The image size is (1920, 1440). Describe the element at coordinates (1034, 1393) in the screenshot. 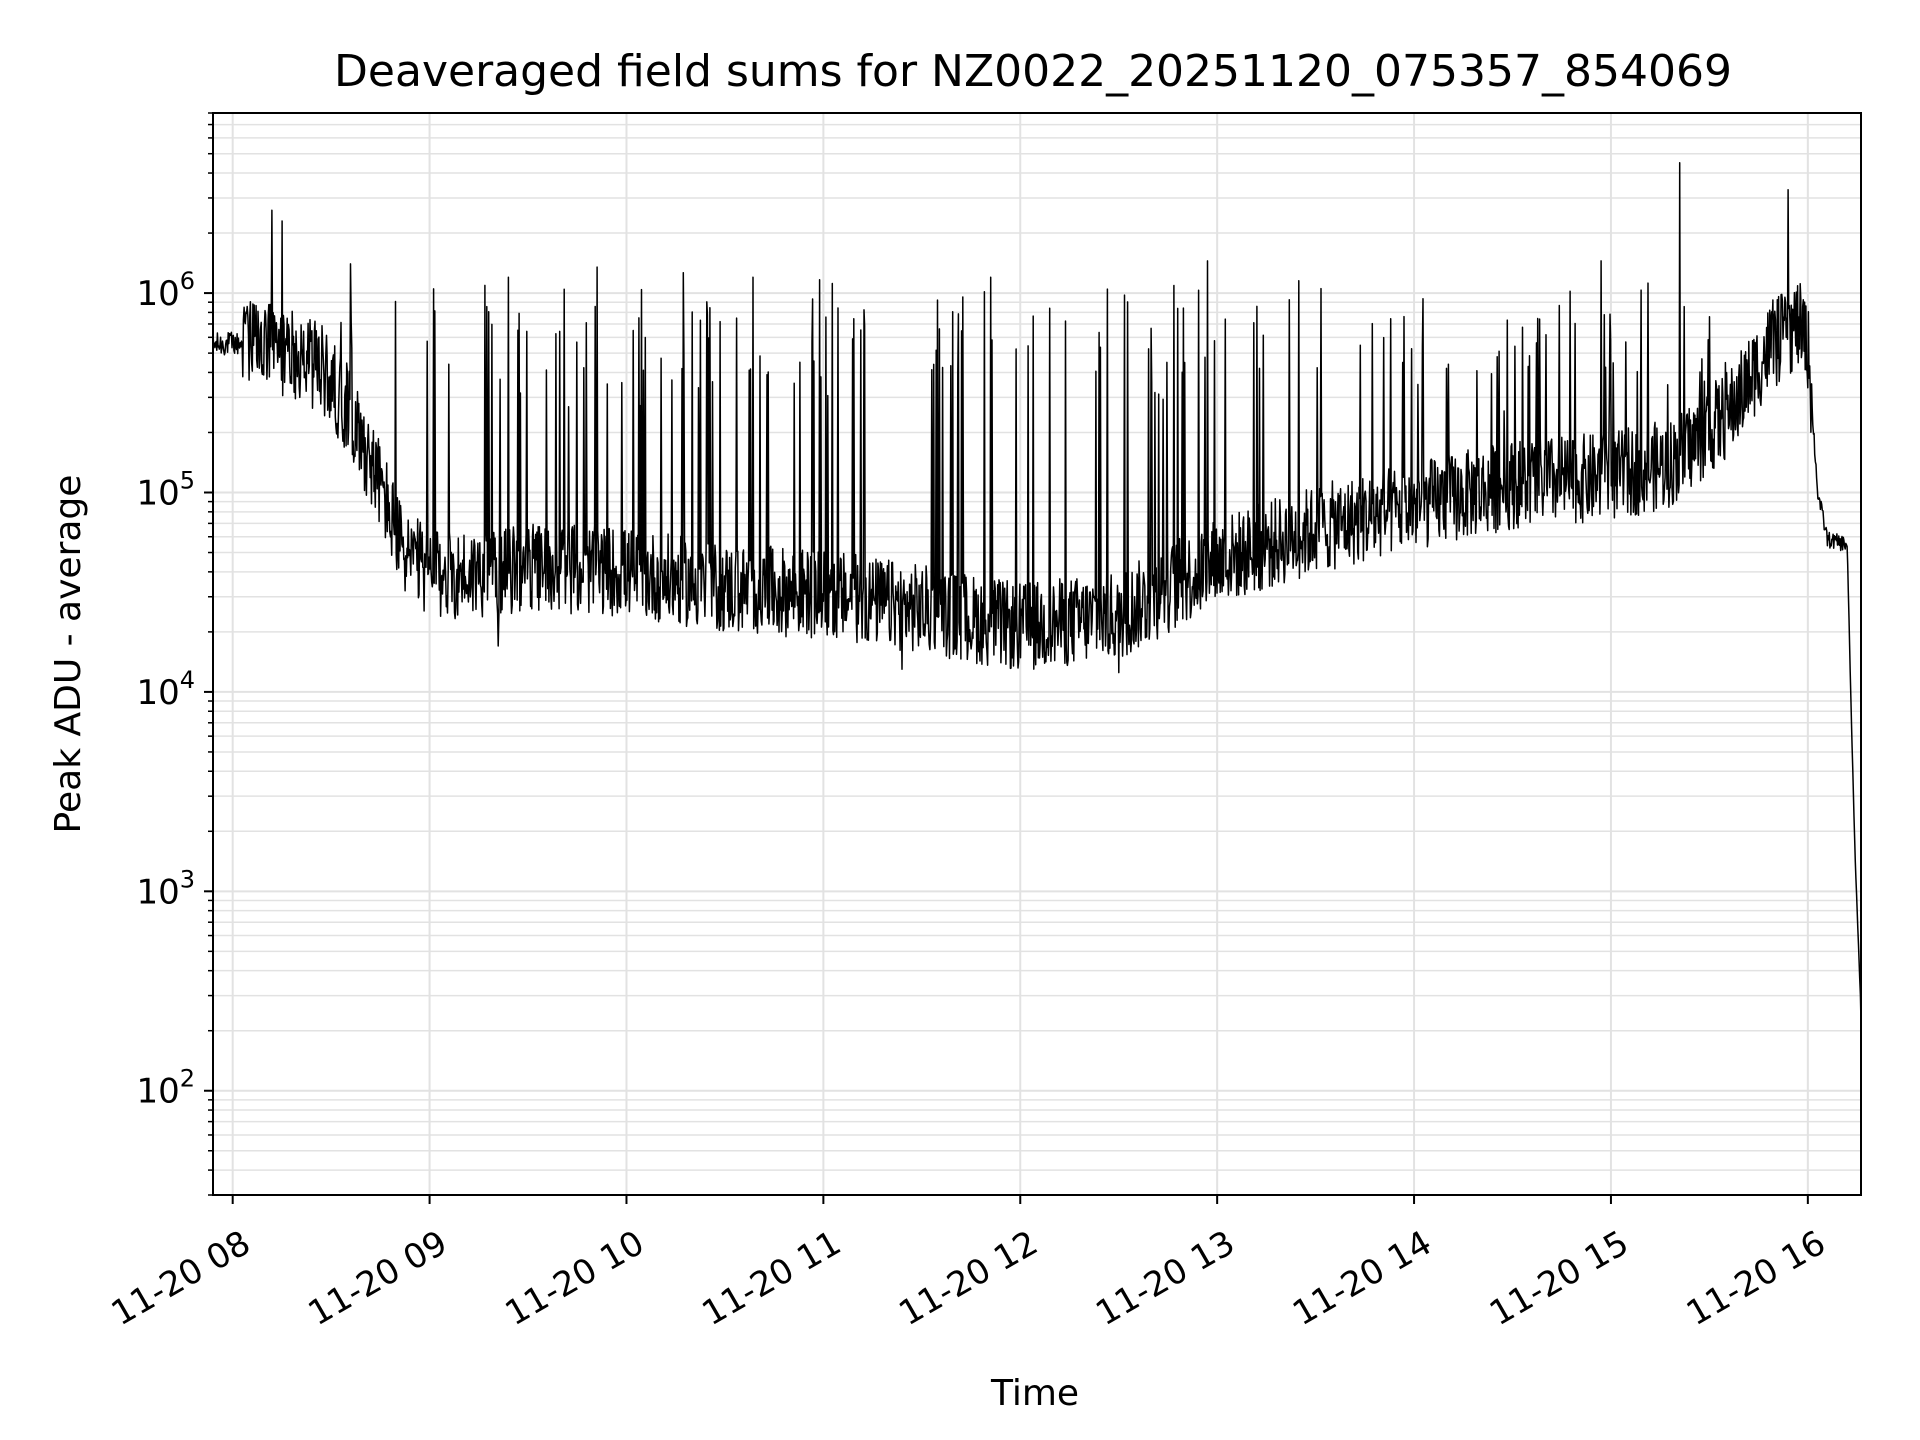

I see `x-axis-label: Time` at that location.